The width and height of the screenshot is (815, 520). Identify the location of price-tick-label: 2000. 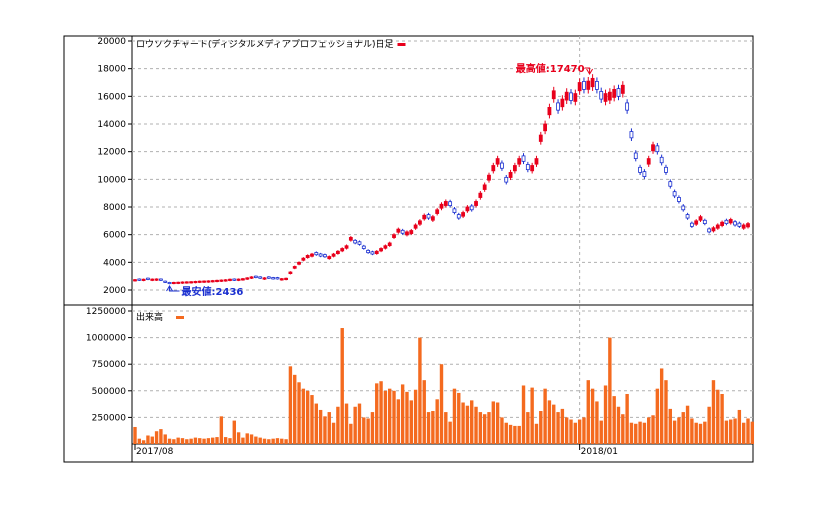
(114, 291).